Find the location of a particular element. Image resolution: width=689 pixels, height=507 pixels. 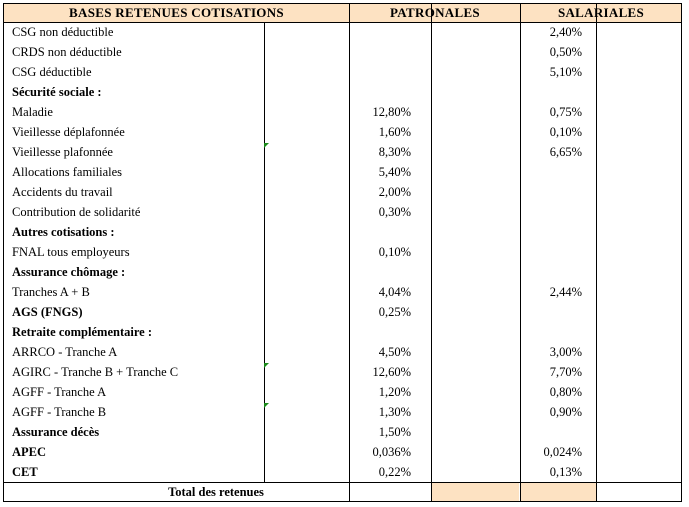

row-label: ARRCO - Tranche A is located at coordinates (65, 352).